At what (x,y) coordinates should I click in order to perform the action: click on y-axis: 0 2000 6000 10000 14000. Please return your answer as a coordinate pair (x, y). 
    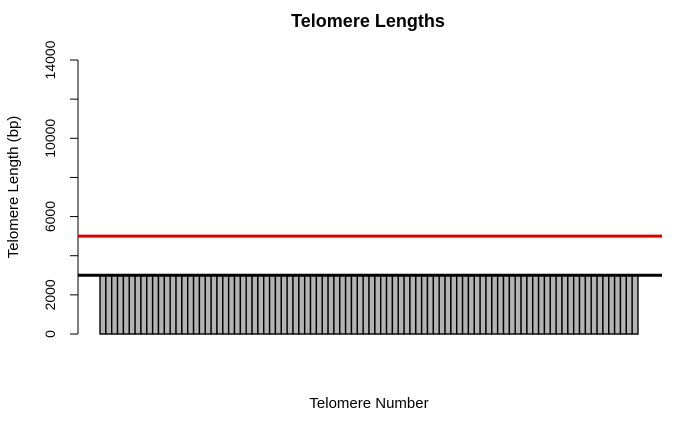
    Looking at the image, I should click on (60, 189).